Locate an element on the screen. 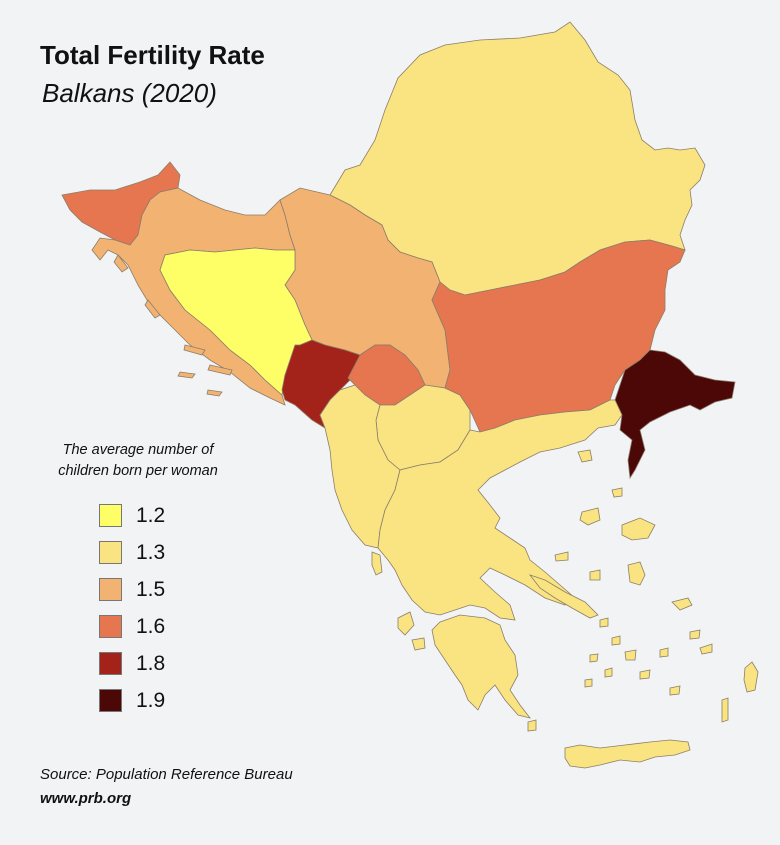  legend-item: 1.8 is located at coordinates (132, 663).